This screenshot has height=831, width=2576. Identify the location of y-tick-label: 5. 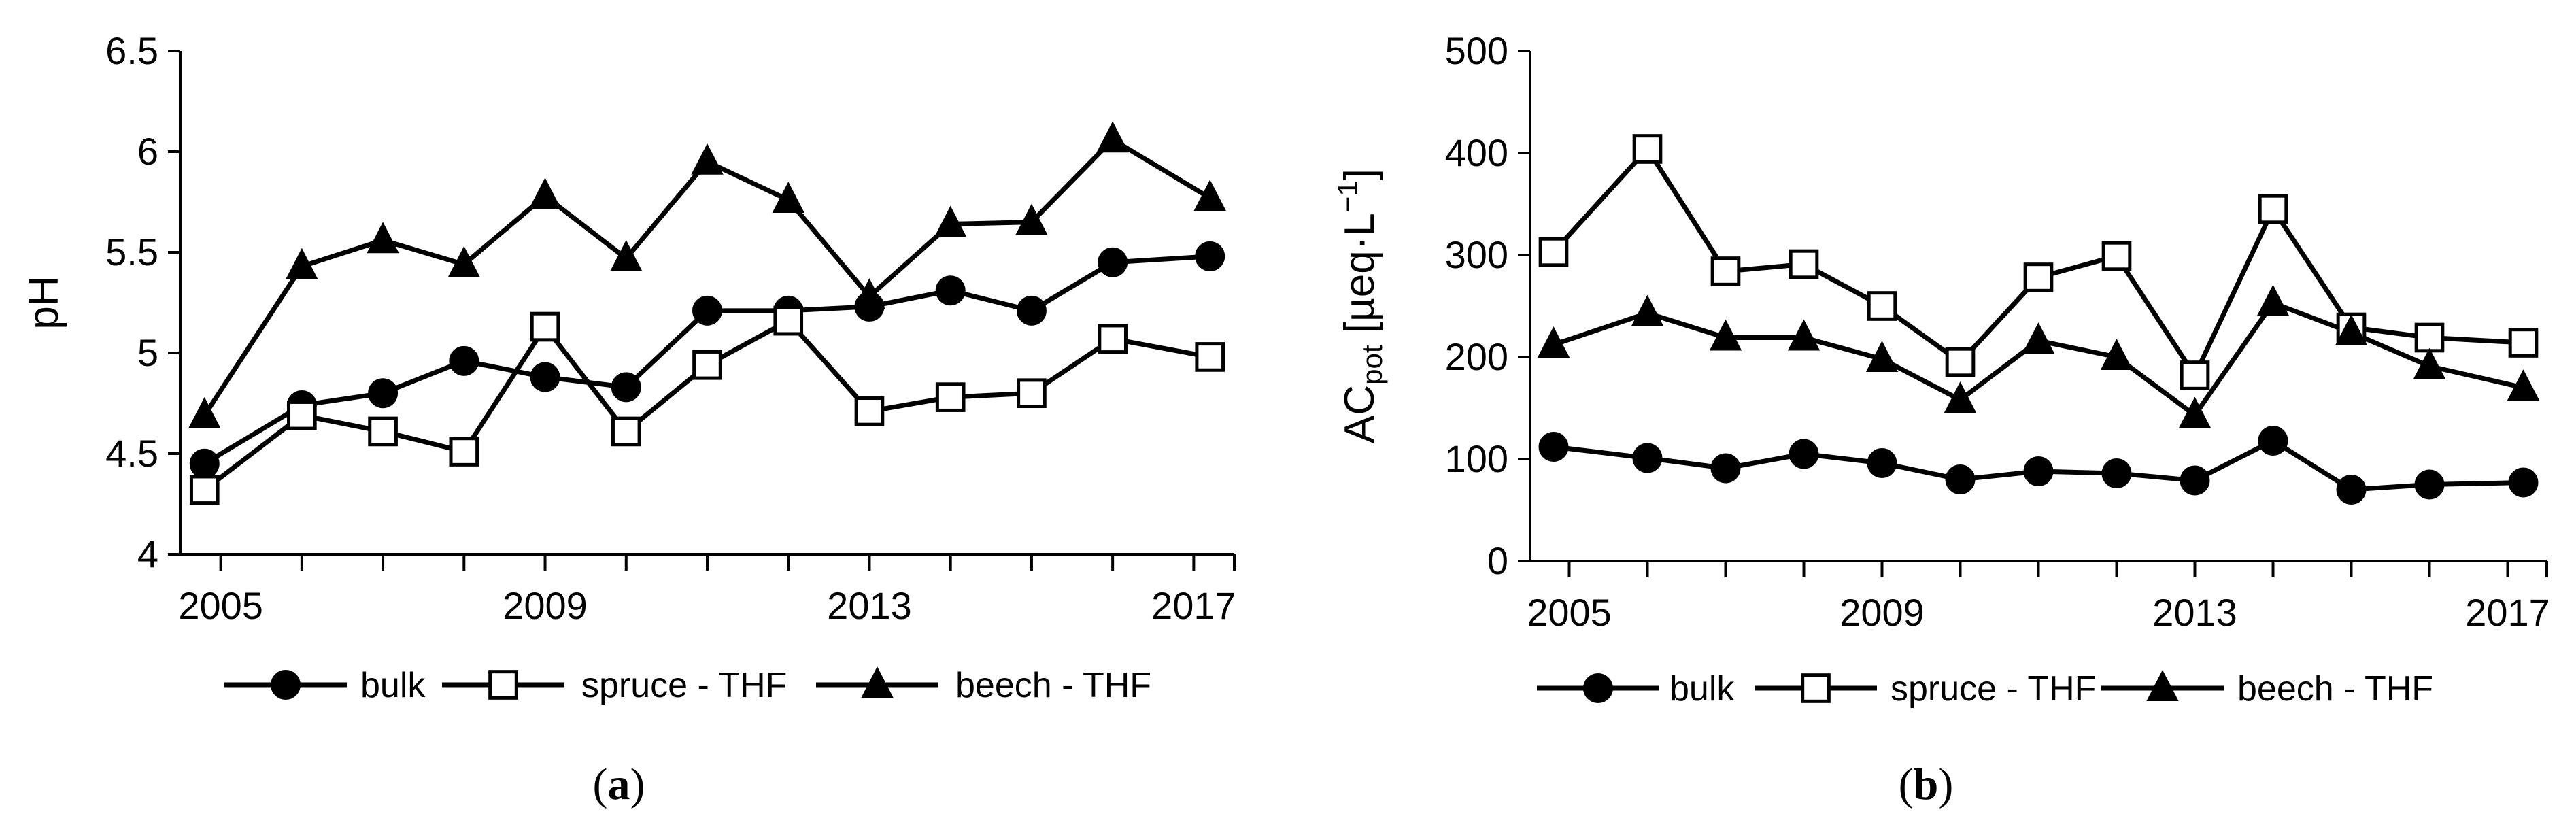
(147, 353).